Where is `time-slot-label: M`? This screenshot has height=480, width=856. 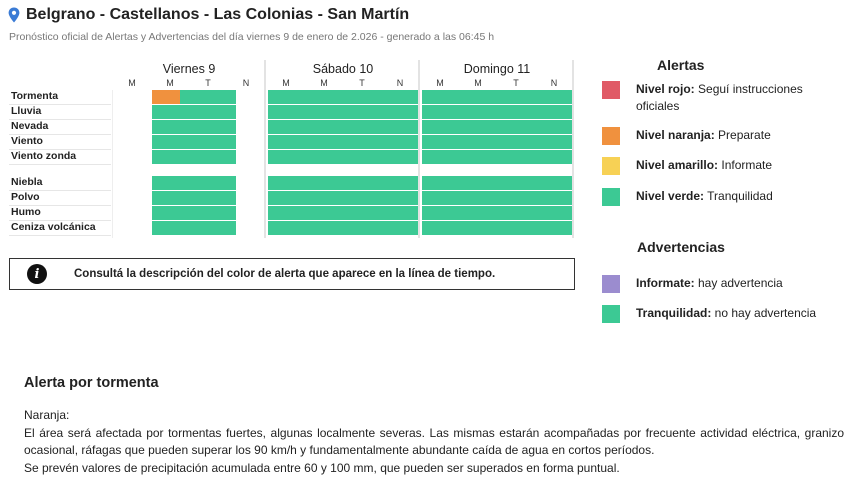 time-slot-label: M is located at coordinates (478, 83).